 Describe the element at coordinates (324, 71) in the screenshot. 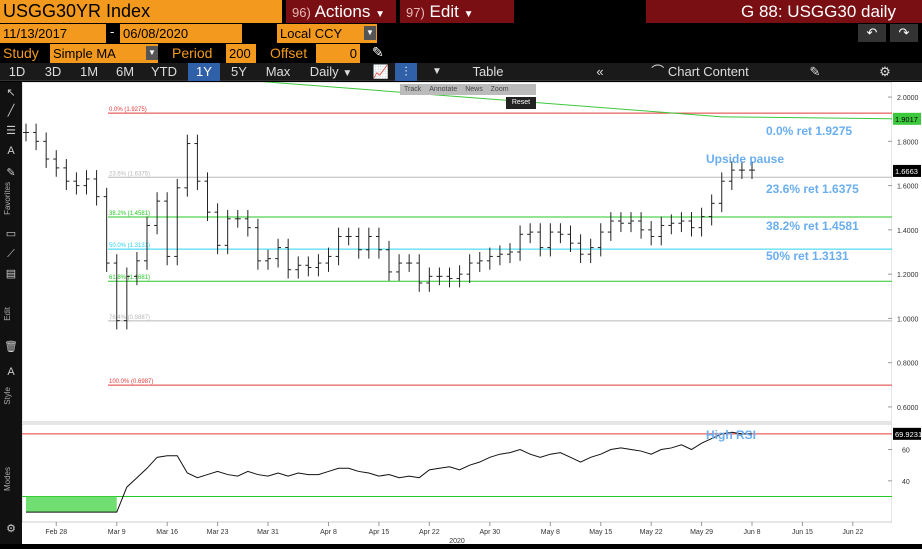

I see `frequency-value: Daily` at that location.